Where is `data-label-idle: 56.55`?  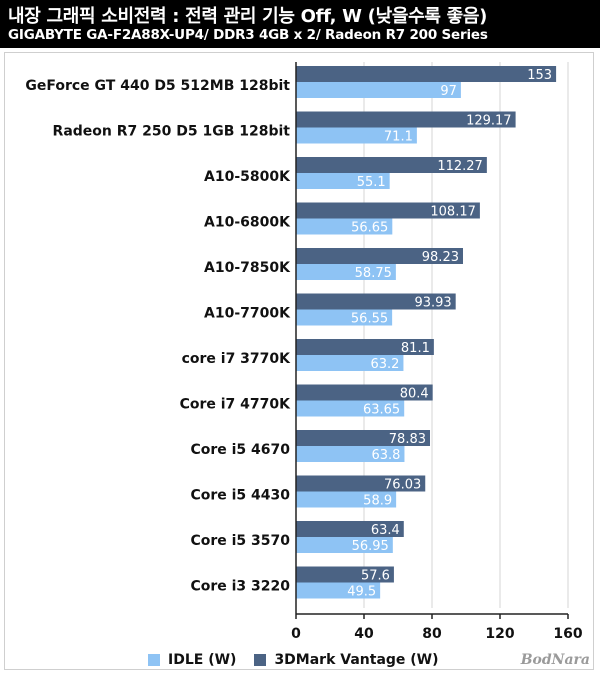
data-label-idle: 56.55 is located at coordinates (369, 319).